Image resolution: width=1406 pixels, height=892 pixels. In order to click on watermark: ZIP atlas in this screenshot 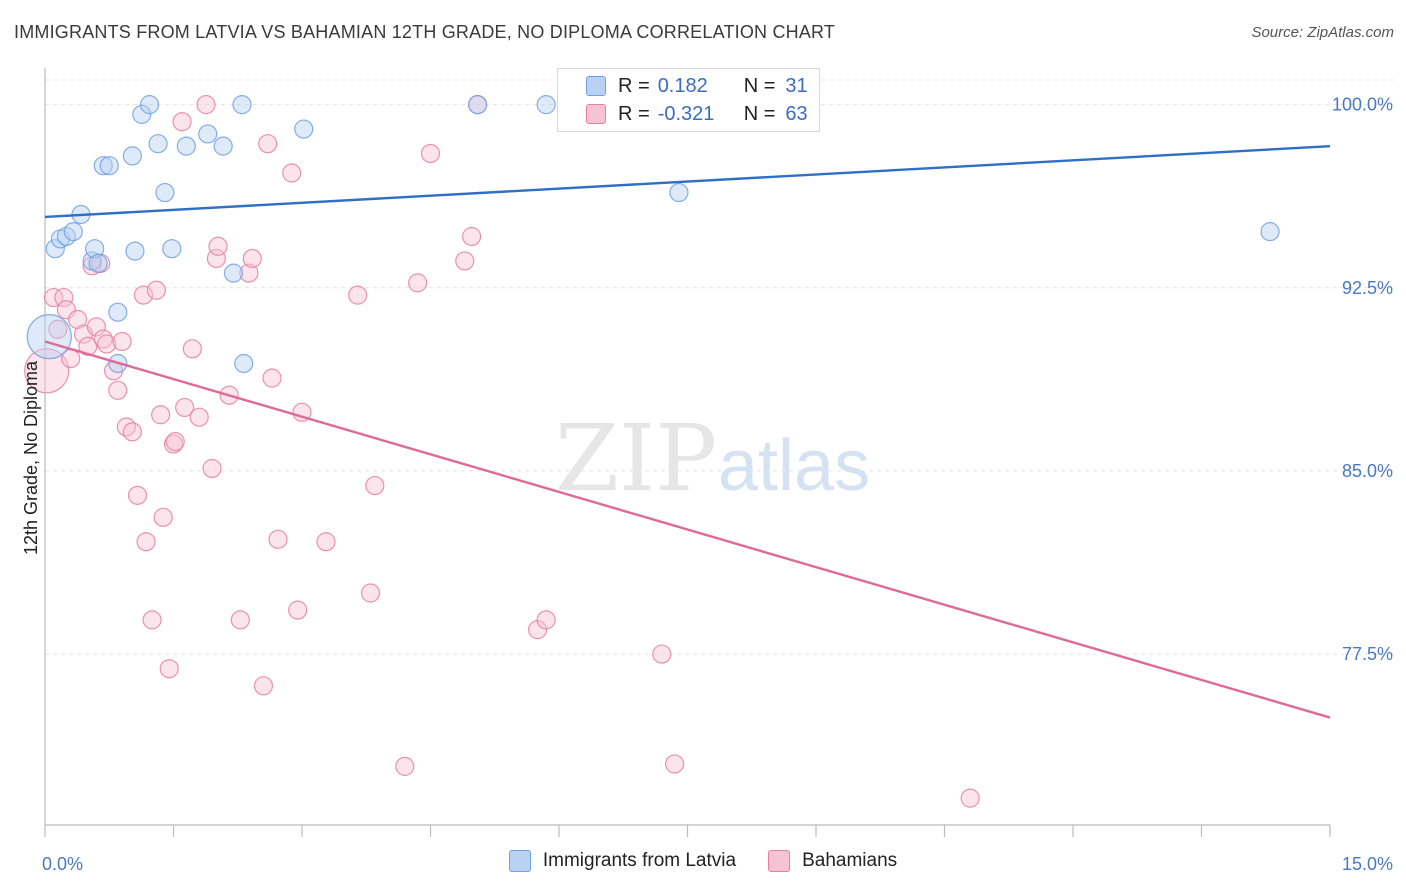, I will do `click(712, 458)`.